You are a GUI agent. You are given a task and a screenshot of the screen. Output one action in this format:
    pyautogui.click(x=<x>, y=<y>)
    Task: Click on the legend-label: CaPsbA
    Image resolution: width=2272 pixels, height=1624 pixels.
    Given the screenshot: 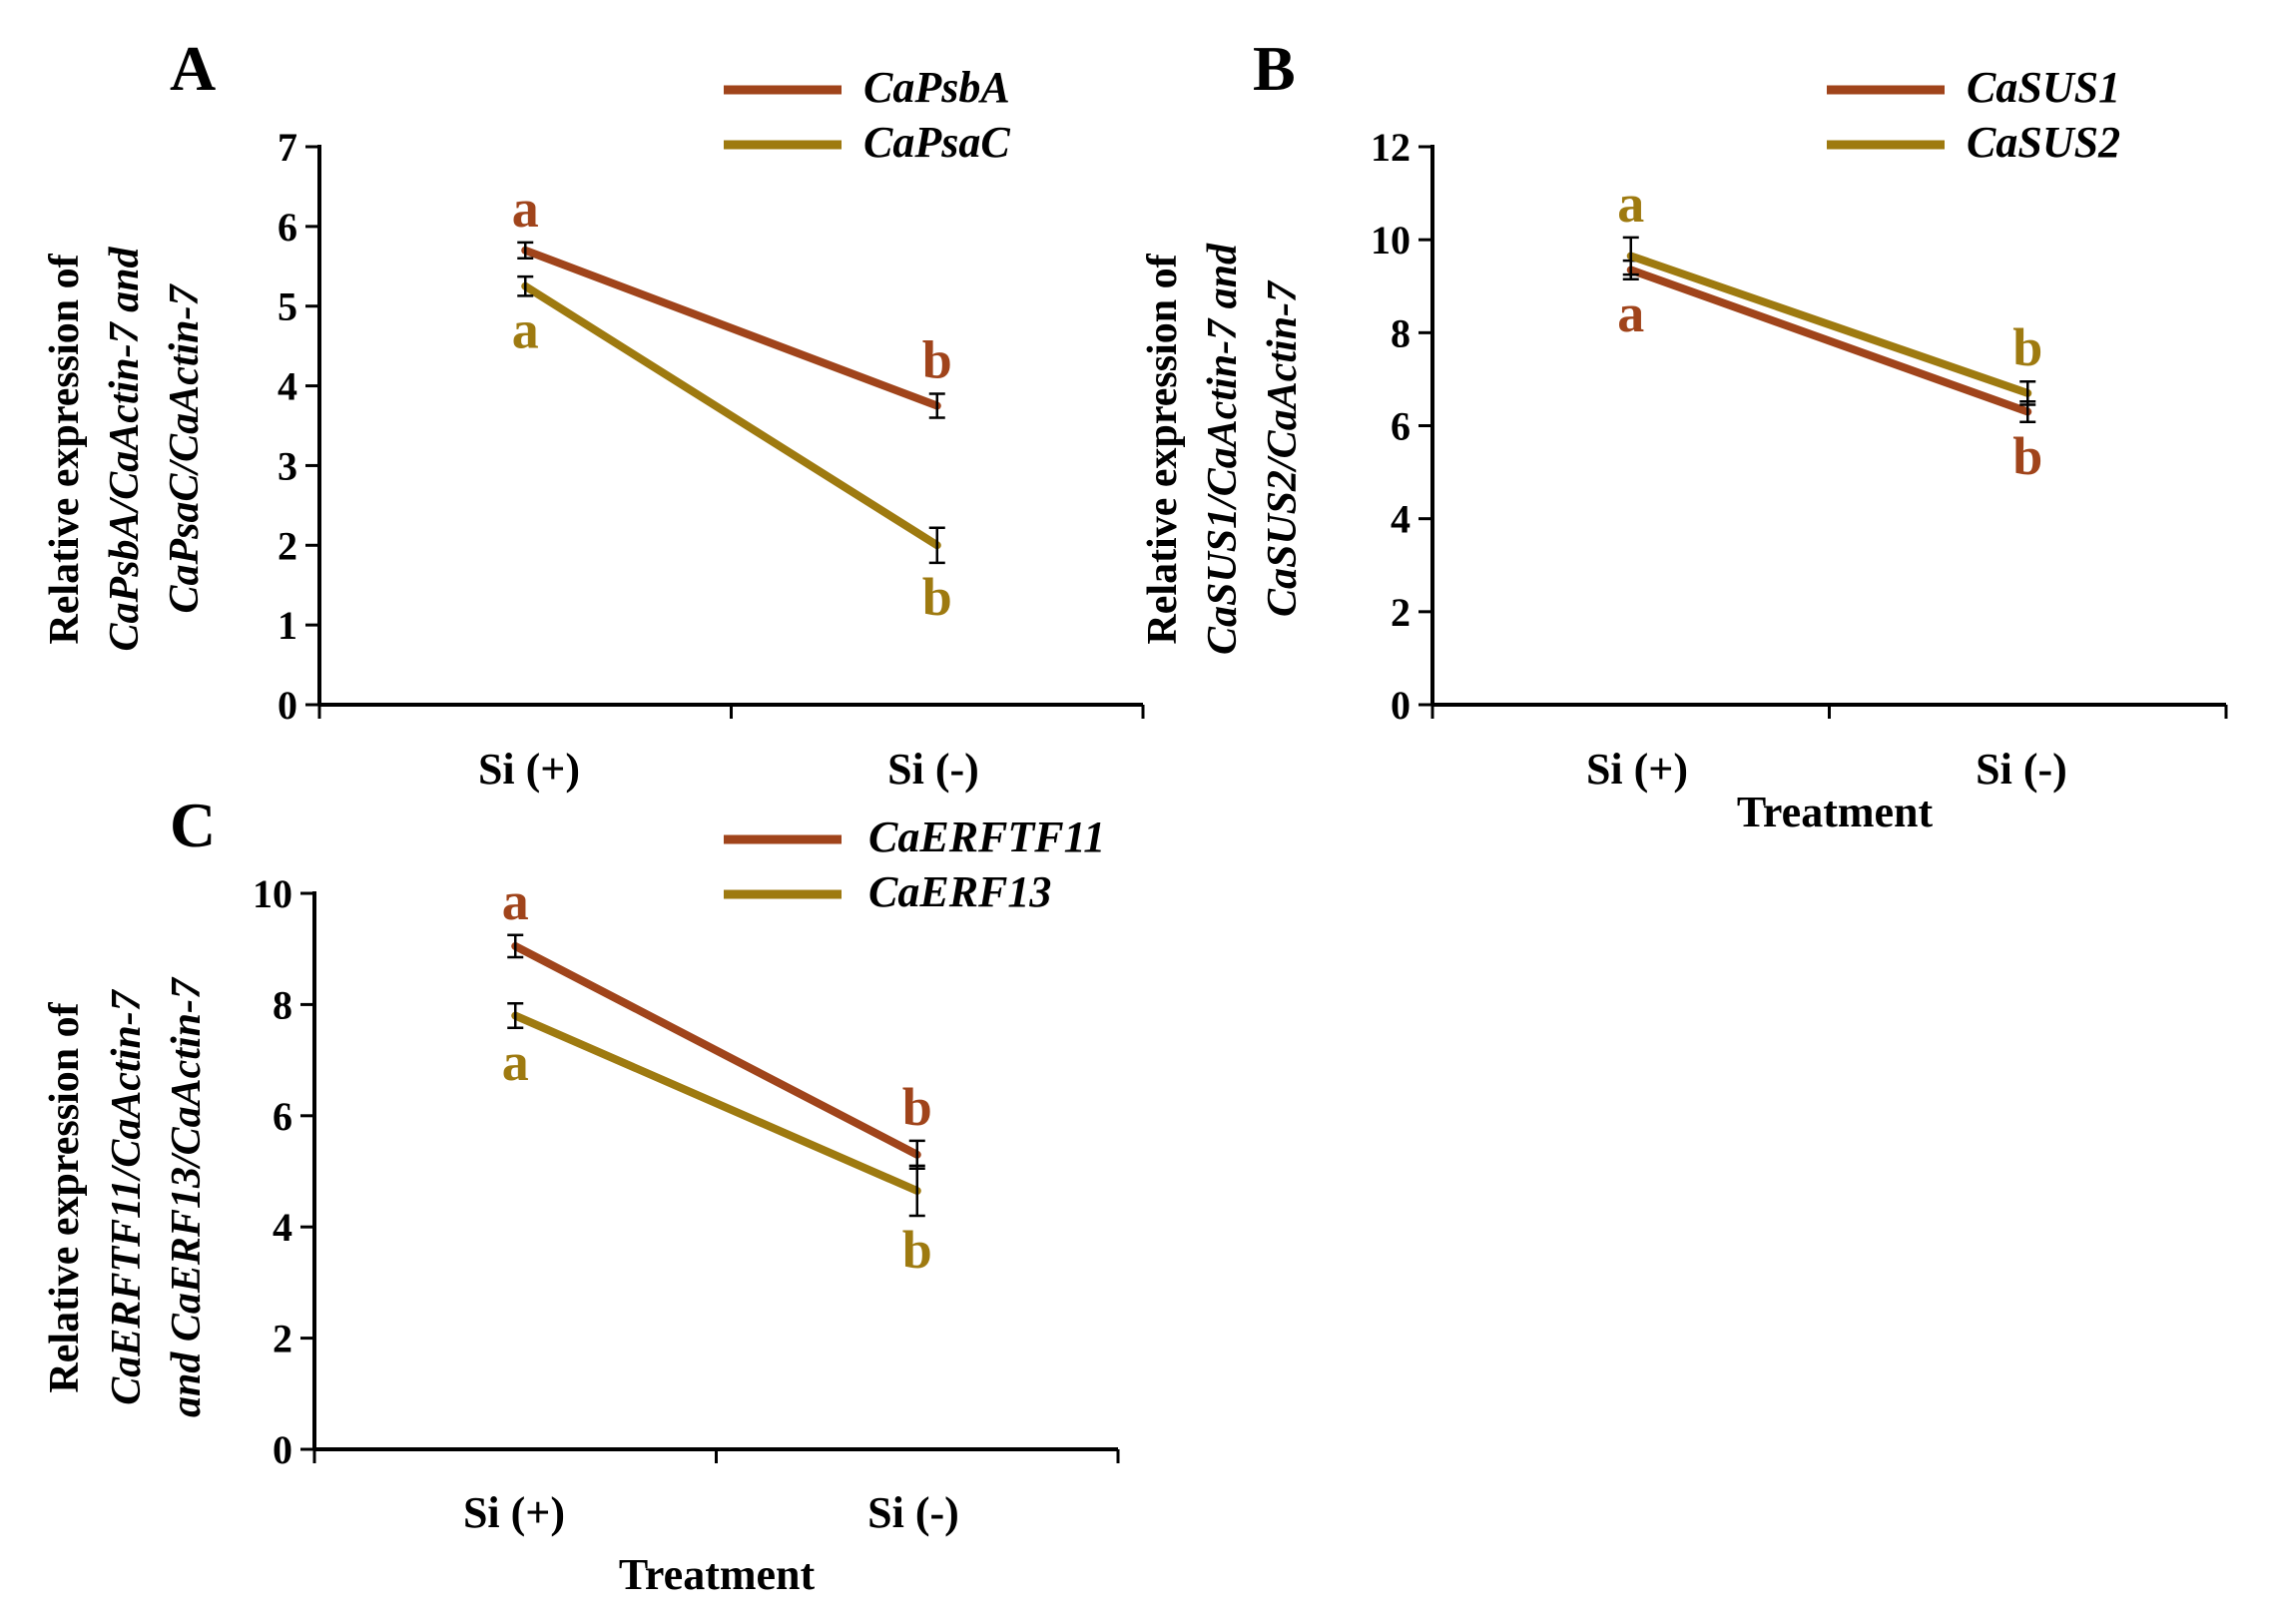 What is the action you would take?
    pyautogui.click(x=937, y=88)
    